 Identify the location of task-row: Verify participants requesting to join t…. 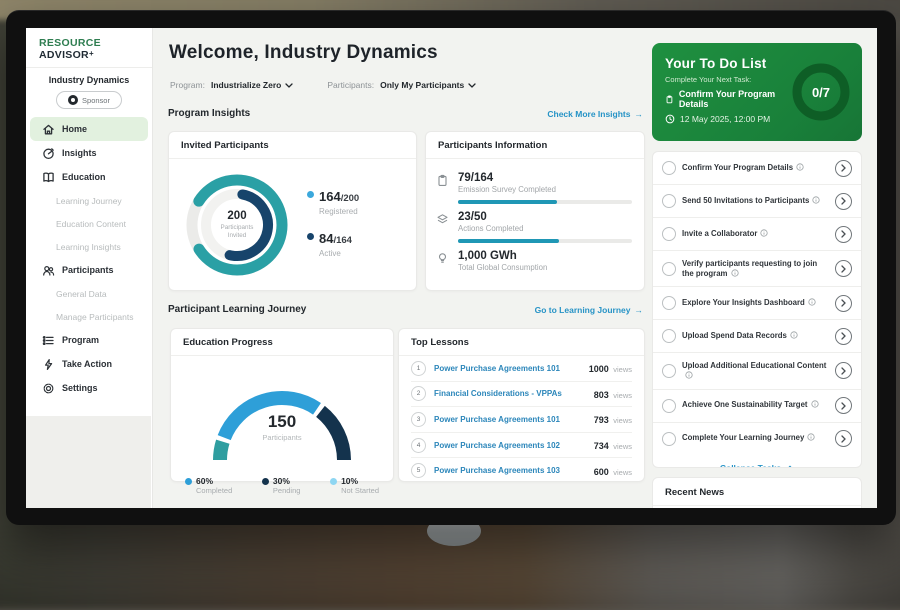
(757, 269).